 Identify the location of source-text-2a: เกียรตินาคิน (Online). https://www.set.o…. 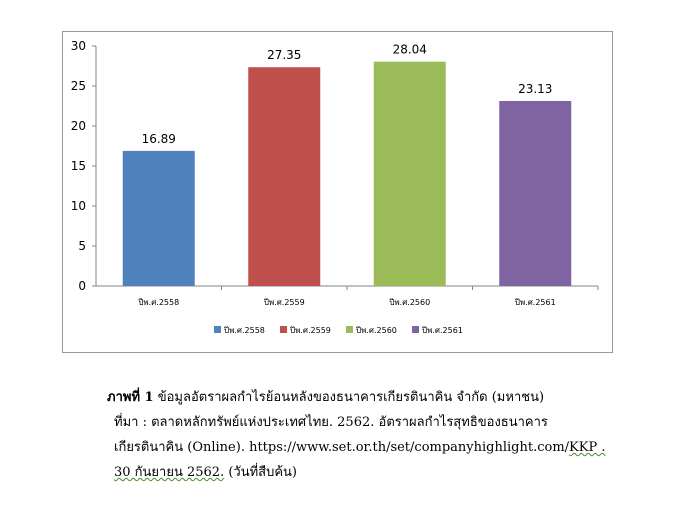
(342, 447).